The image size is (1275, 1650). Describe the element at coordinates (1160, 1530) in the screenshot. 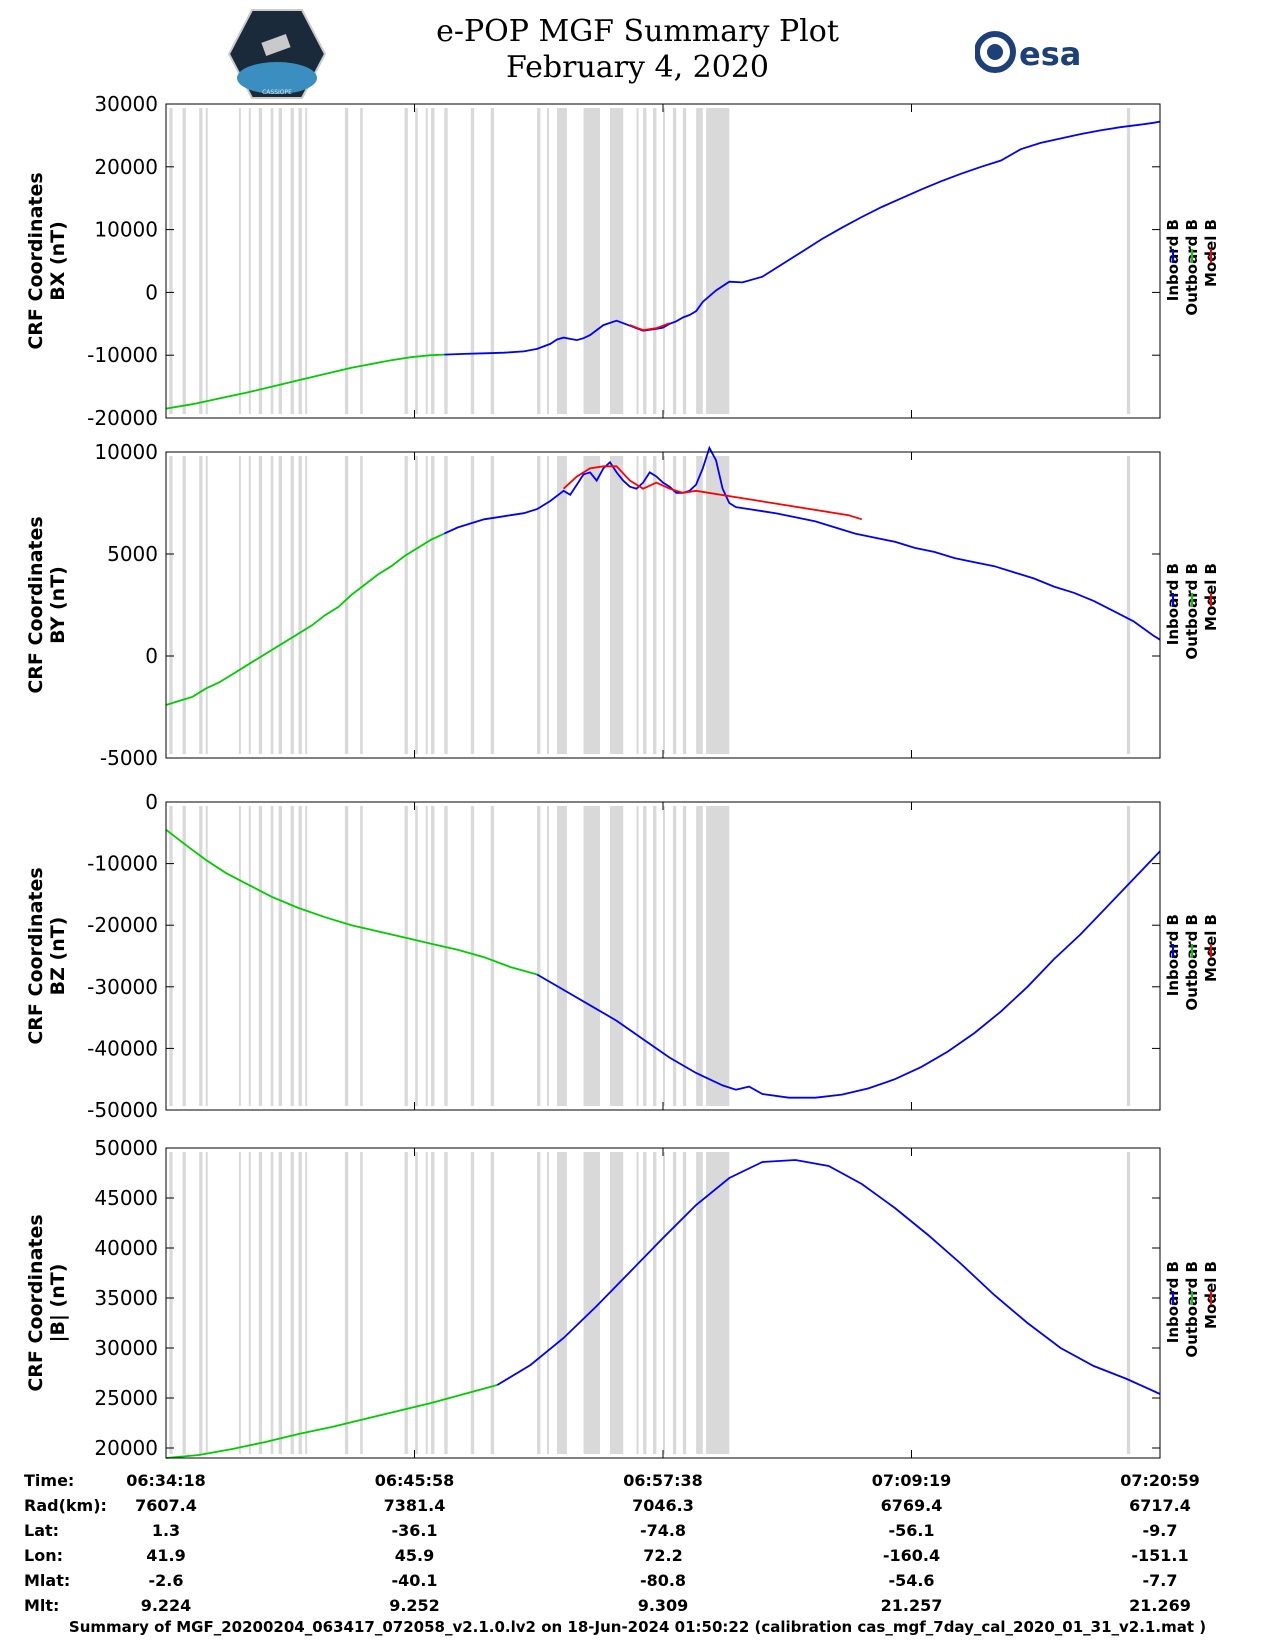

I see `info-cell: -9.7` at that location.